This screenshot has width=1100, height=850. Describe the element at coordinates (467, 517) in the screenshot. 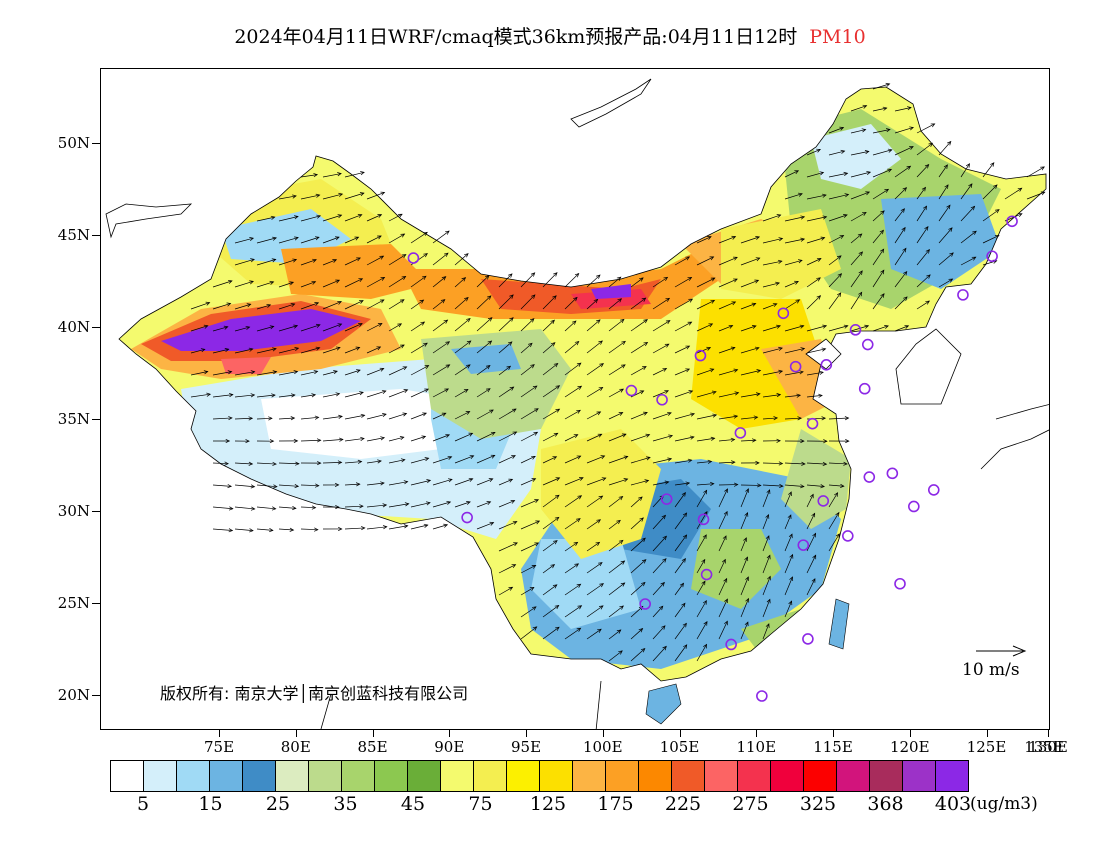

I see `station-marker` at that location.